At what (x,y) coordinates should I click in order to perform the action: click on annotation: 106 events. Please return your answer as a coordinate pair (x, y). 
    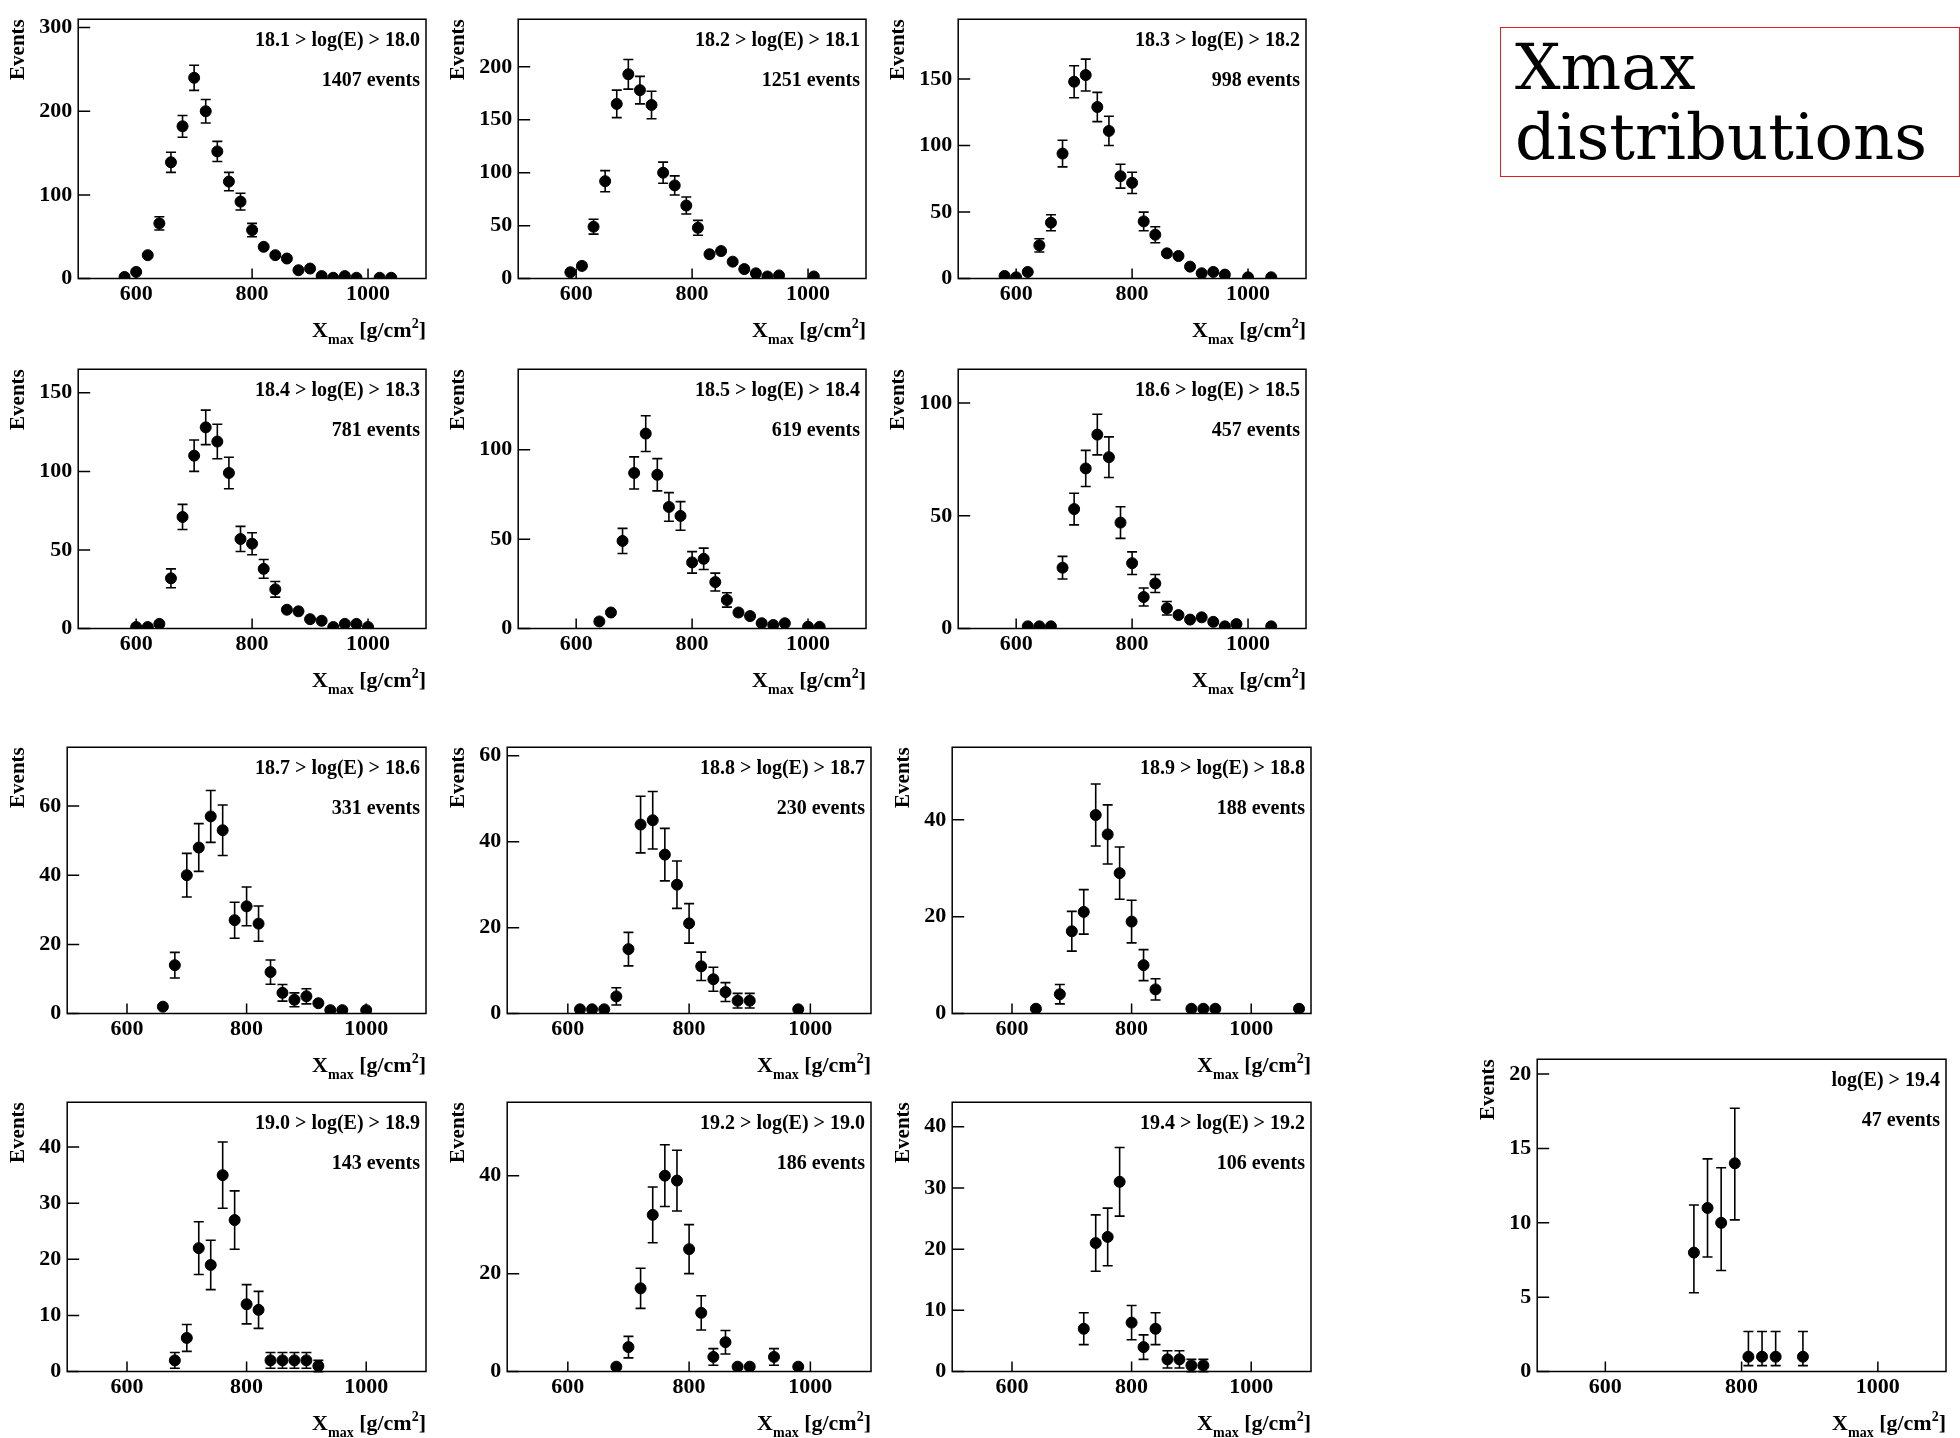
    Looking at the image, I should click on (1261, 1162).